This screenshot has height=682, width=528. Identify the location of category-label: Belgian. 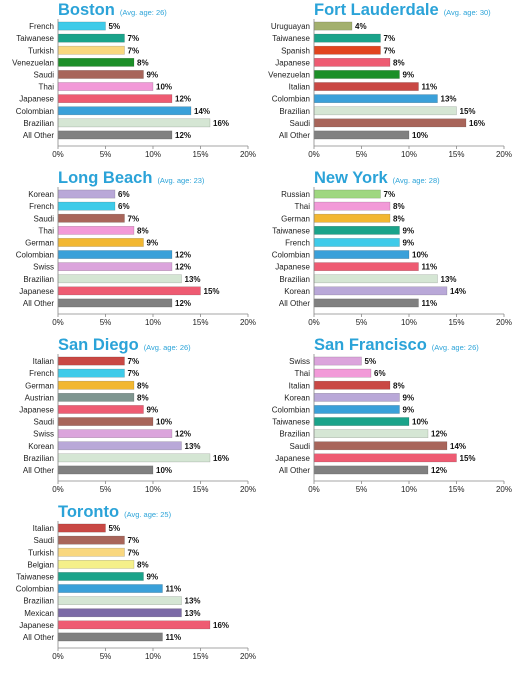
(40, 564).